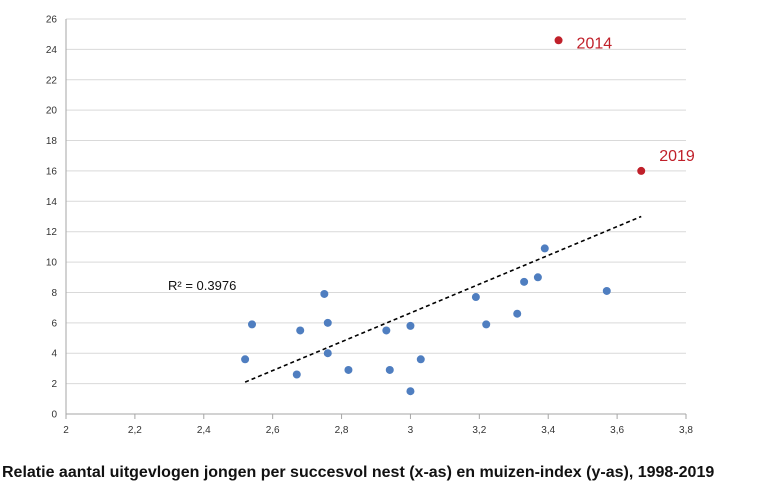  Describe the element at coordinates (52, 50) in the screenshot. I see `y-tick-label: 24` at that location.